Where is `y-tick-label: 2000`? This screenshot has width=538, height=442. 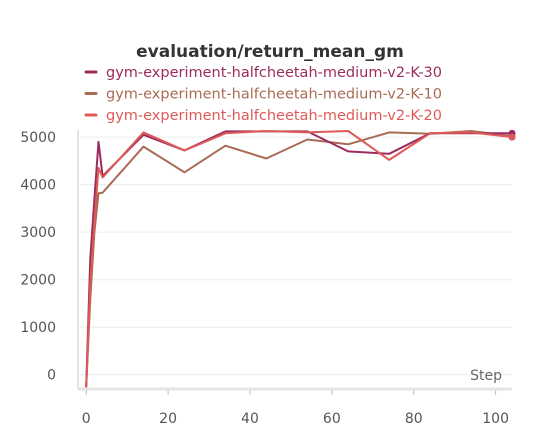
y-tick-label: 2000 is located at coordinates (38, 281).